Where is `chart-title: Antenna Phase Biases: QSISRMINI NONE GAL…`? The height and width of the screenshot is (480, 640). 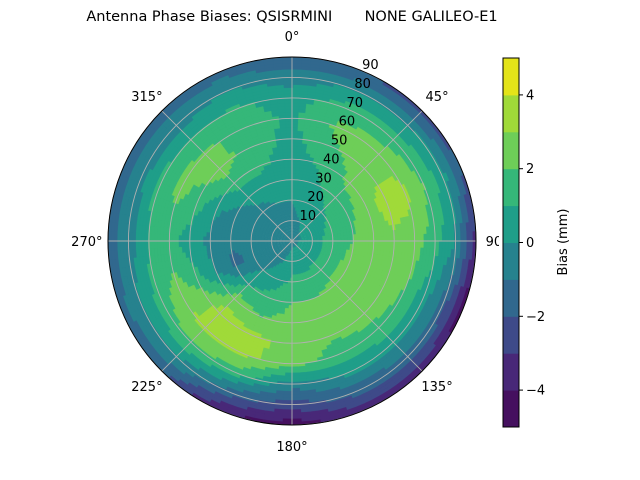
chart-title: Antenna Phase Biases: QSISRMINI NONE GAL… is located at coordinates (292, 17).